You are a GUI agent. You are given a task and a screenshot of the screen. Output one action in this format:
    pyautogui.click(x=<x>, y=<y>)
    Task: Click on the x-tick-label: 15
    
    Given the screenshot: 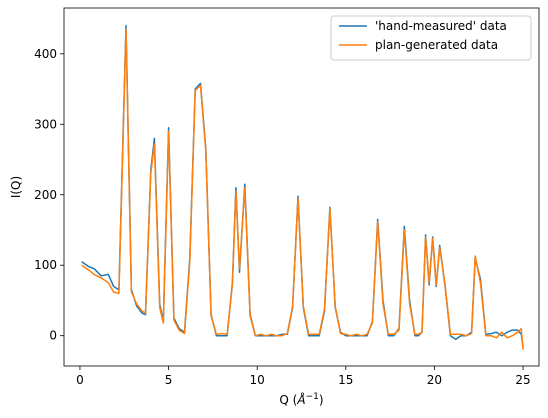 What is the action you would take?
    pyautogui.click(x=345, y=380)
    